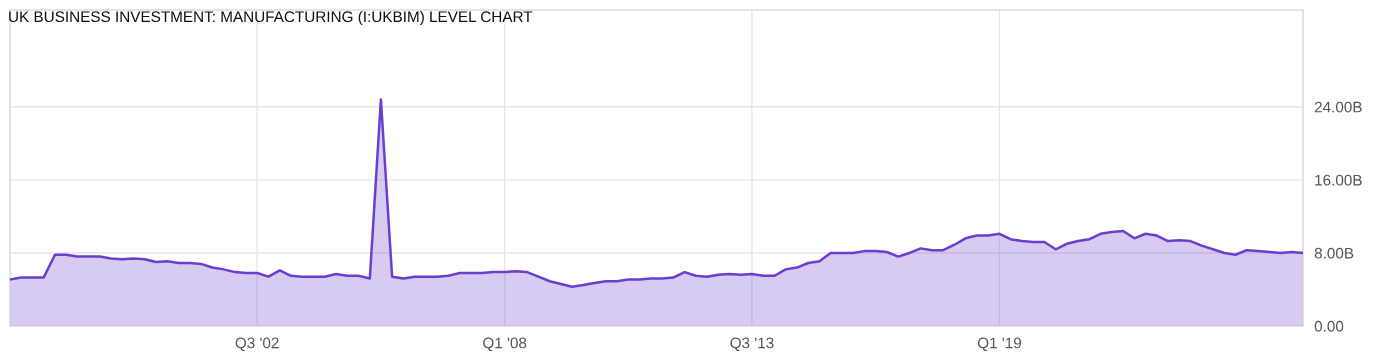 This screenshot has height=357, width=1400. What do you see at coordinates (1334, 253) in the screenshot?
I see `y-tick-label: 8.00B` at bounding box center [1334, 253].